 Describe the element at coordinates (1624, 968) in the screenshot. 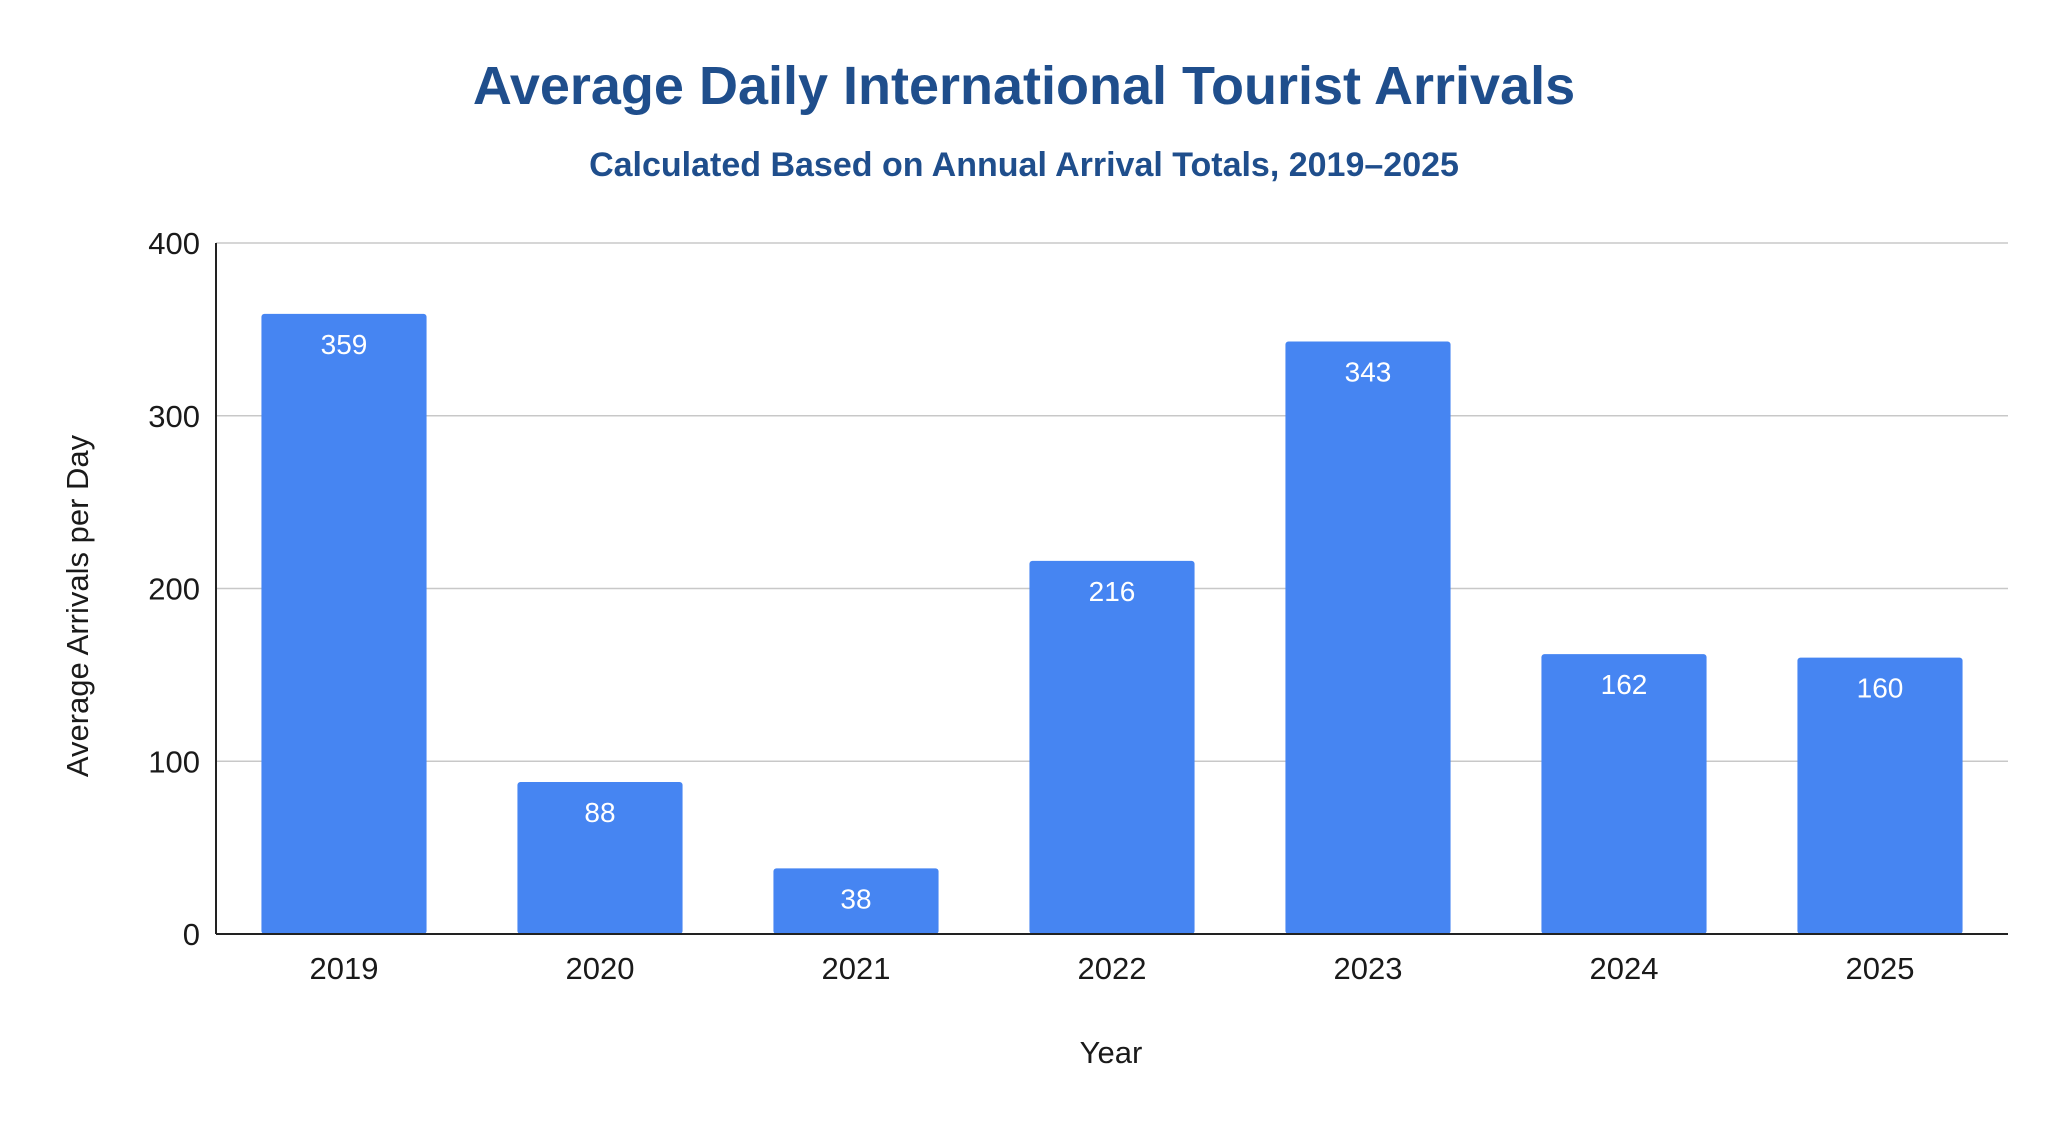

I see `x-tick-label-2024: 2024` at that location.